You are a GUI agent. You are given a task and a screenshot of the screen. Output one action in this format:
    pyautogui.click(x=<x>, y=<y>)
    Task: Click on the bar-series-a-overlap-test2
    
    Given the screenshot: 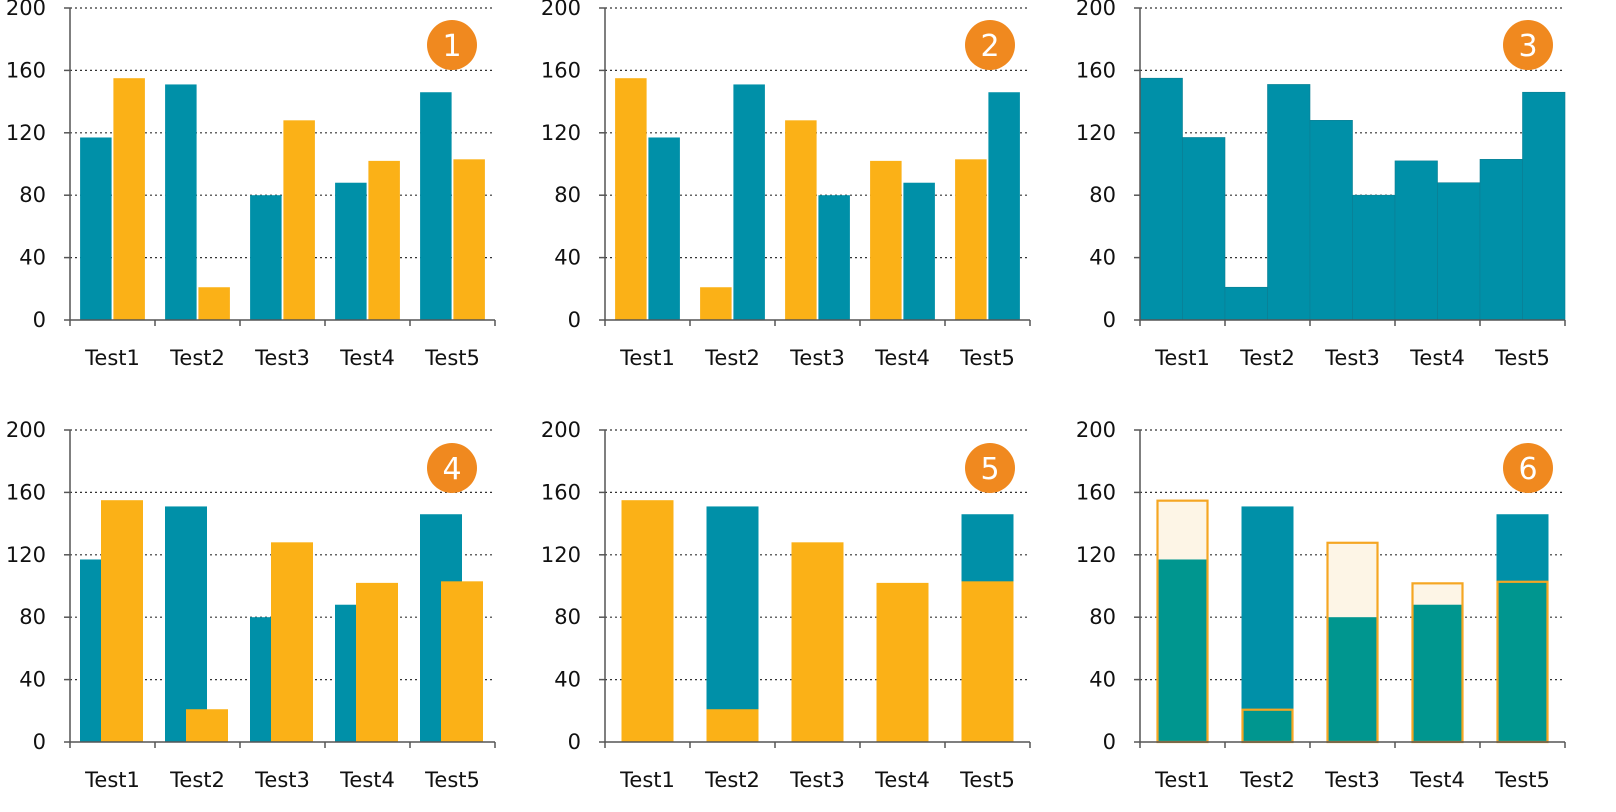 What is the action you would take?
    pyautogui.click(x=1267, y=725)
    